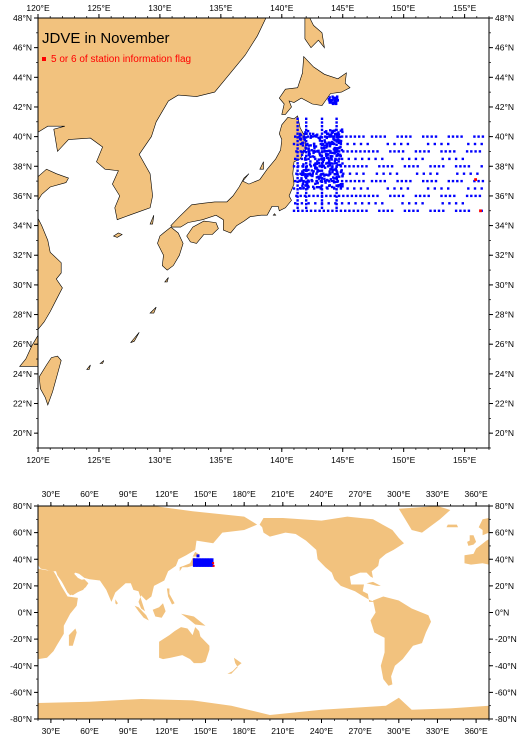 This screenshot has width=529, height=755. I want to click on global-lon-label-bottom: 210°E, so click(283, 731).